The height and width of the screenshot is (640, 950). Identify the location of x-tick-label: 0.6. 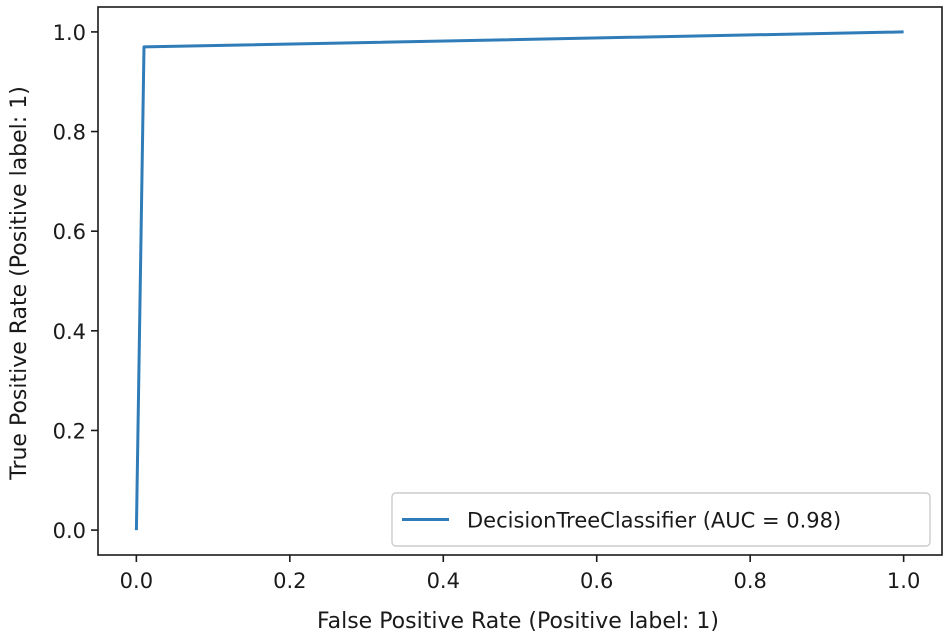
(596, 581).